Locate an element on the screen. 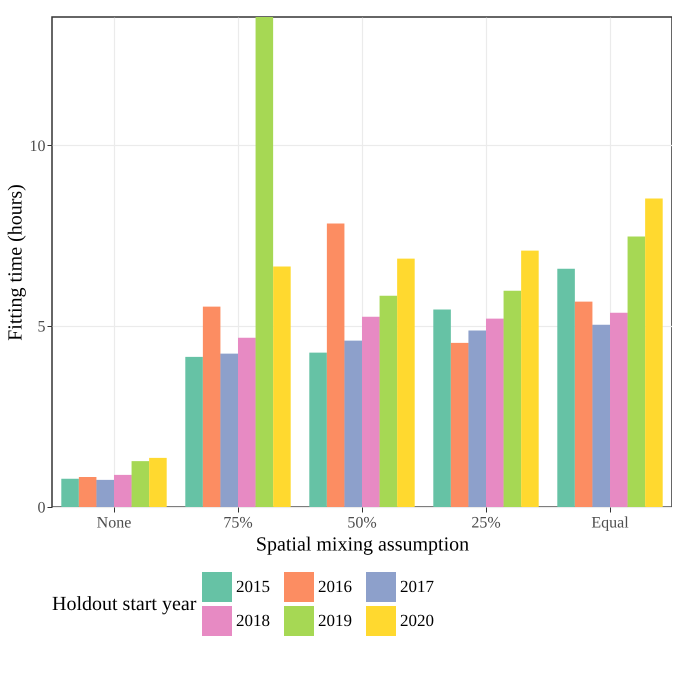 The height and width of the screenshot is (693, 700). y-tick-label: 0 is located at coordinates (42, 508).